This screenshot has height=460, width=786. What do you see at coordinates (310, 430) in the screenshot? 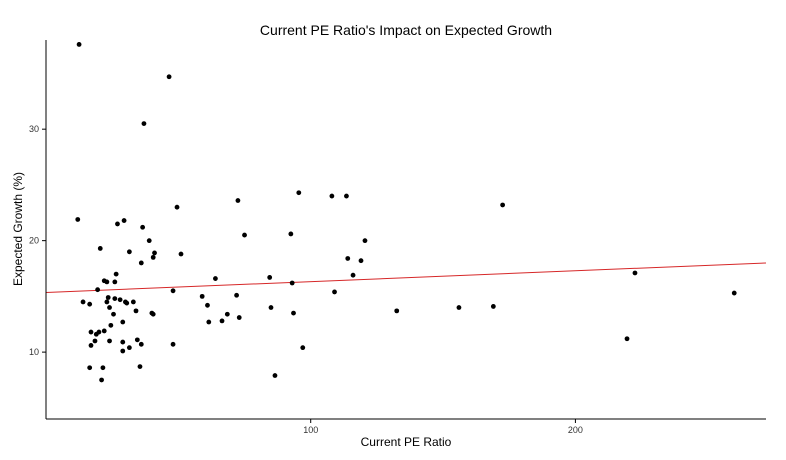
I see `x-tick-label: 100` at bounding box center [310, 430].